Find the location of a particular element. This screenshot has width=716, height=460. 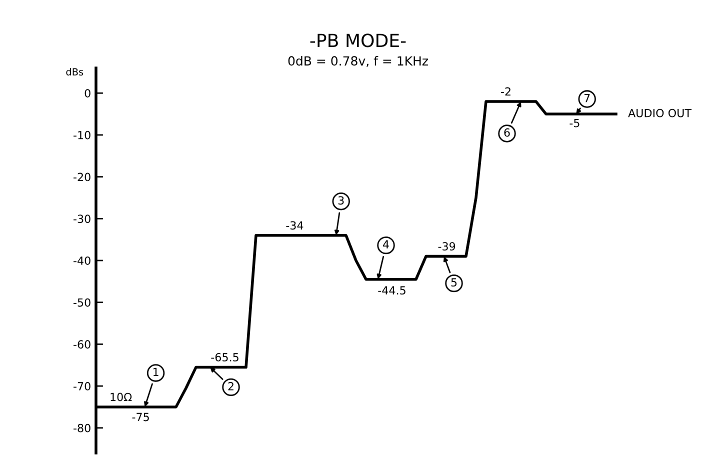

y-tick-label: -60 is located at coordinates (82, 344).